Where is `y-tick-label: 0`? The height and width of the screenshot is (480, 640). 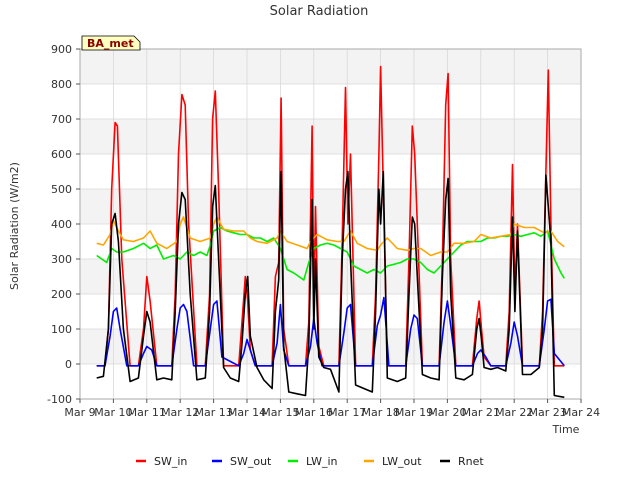 y-tick-label: 0 is located at coordinates (68, 364).